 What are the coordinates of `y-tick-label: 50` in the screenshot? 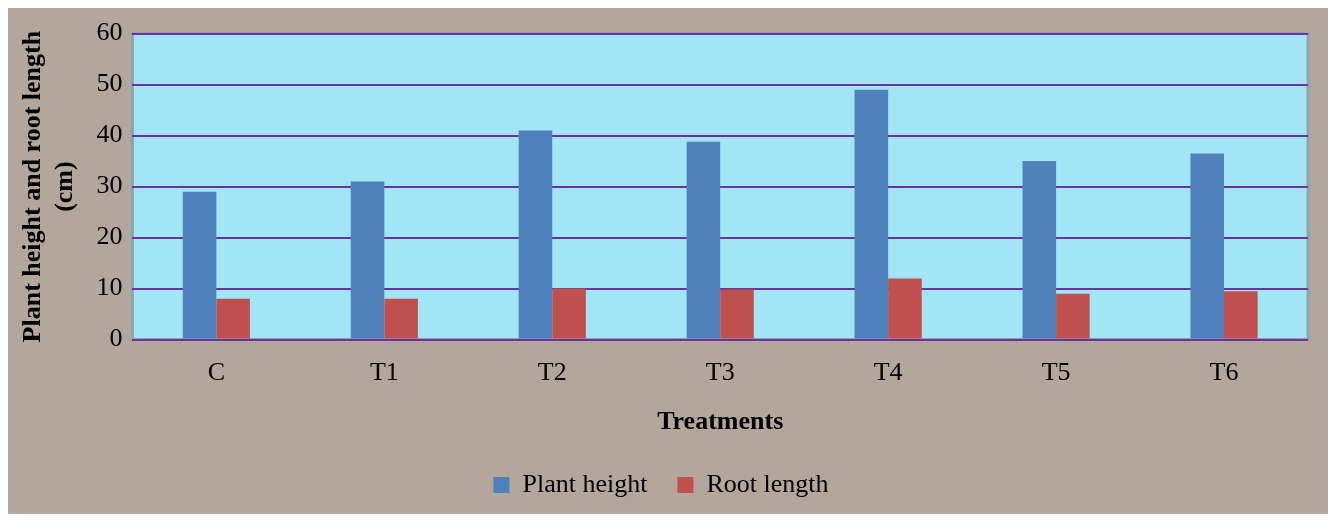 It's located at (109, 83).